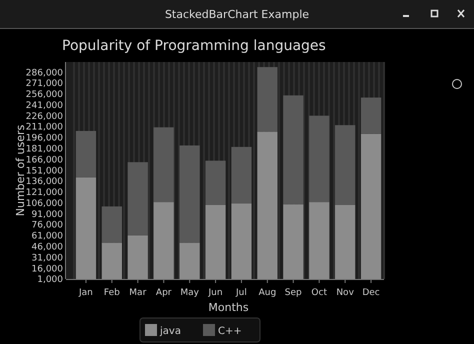 The image size is (474, 344). Describe the element at coordinates (194, 46) in the screenshot. I see `chart-title: Popularity of Programming languages` at that location.